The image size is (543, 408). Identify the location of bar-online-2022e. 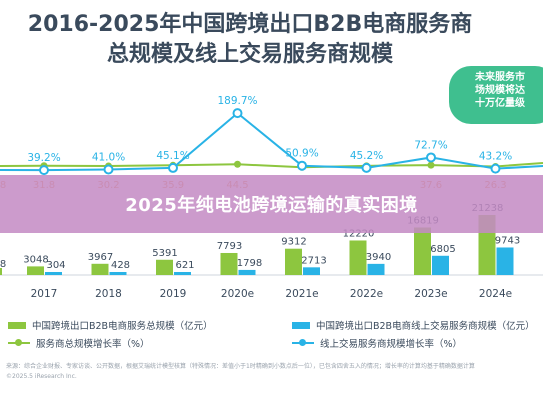
(376, 269).